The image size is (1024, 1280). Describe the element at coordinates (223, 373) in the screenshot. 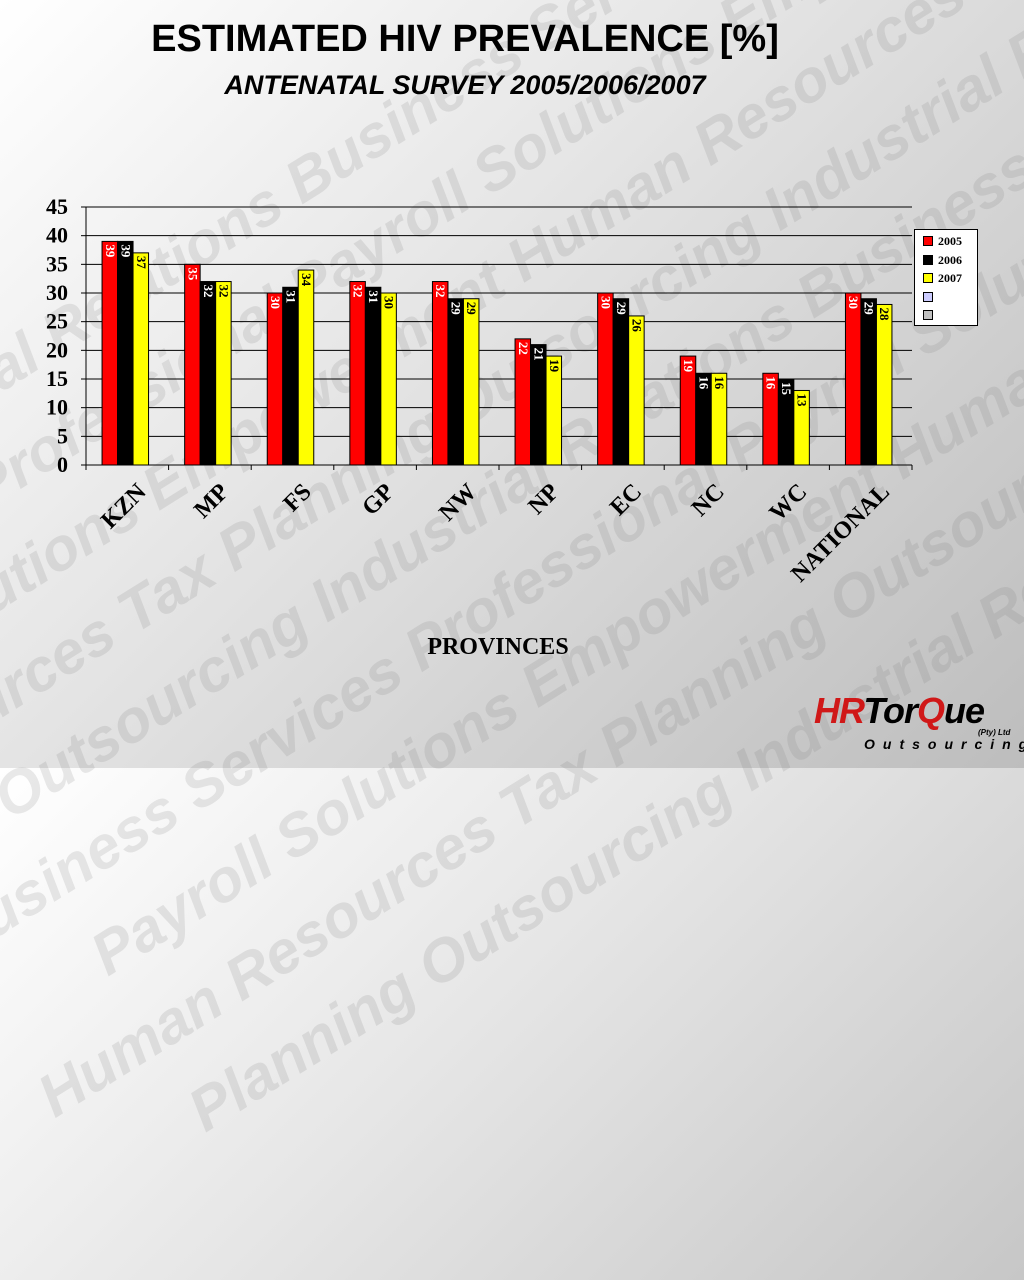

I see `bar-2007-MP` at that location.